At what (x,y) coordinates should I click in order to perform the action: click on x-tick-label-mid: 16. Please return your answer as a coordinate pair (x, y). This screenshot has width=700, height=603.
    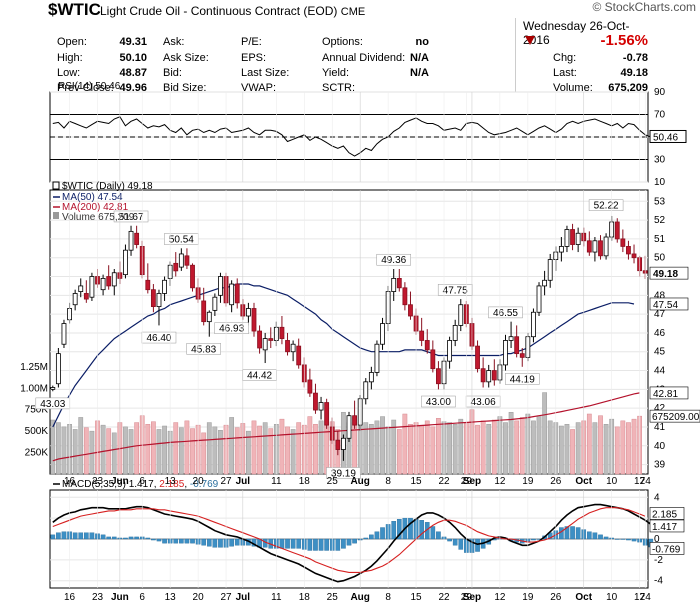
    Looking at the image, I should click on (70, 481).